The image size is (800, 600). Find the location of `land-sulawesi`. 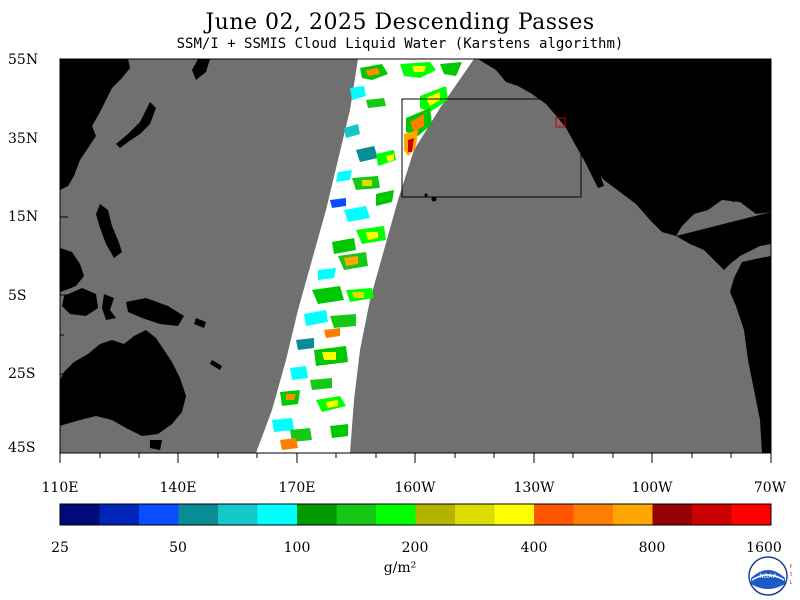

land-sulawesi is located at coordinates (109, 307).